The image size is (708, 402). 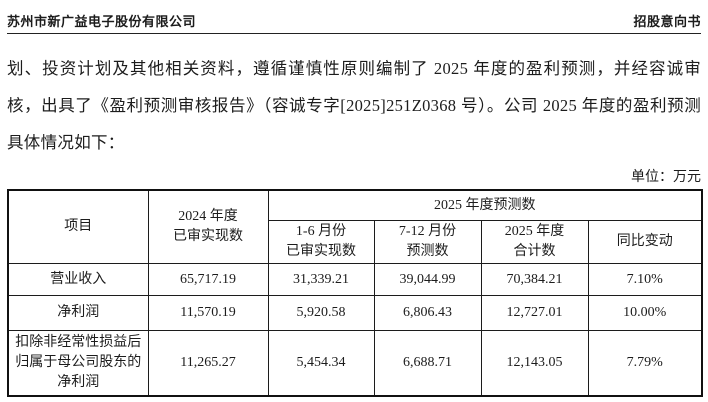 I want to click on cell-year-total: 70,384.21, so click(x=534, y=279).